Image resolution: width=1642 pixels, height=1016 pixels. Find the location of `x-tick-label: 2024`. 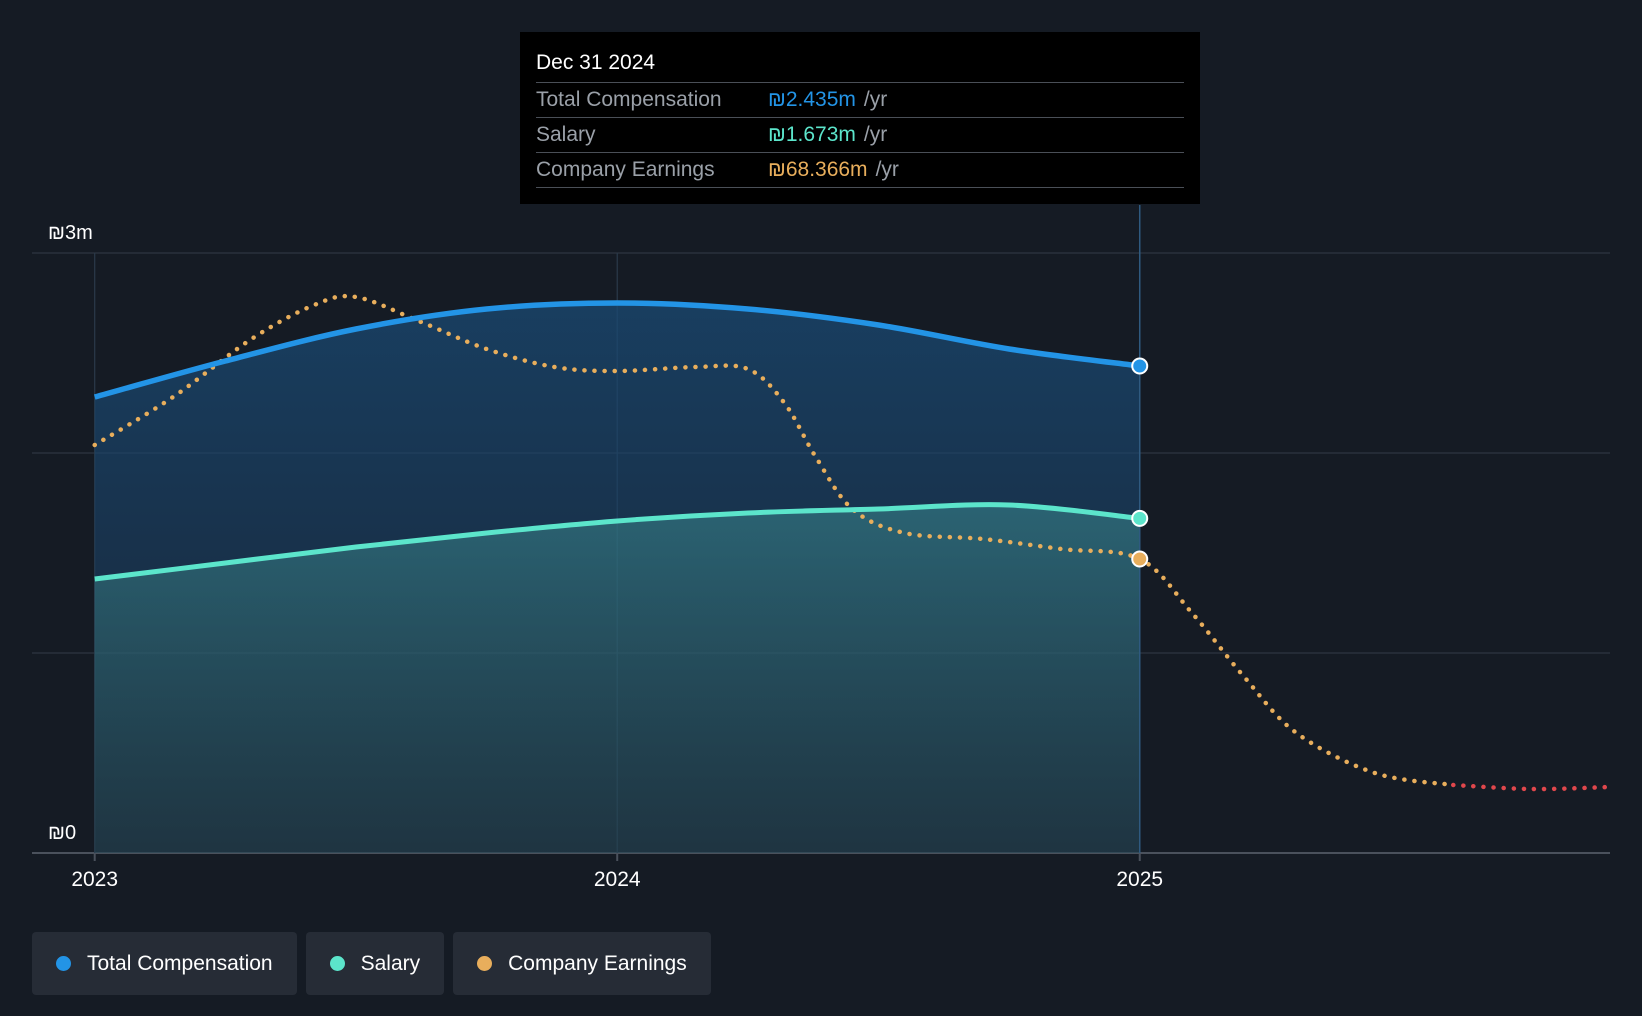

x-tick-label: 2024 is located at coordinates (617, 879).